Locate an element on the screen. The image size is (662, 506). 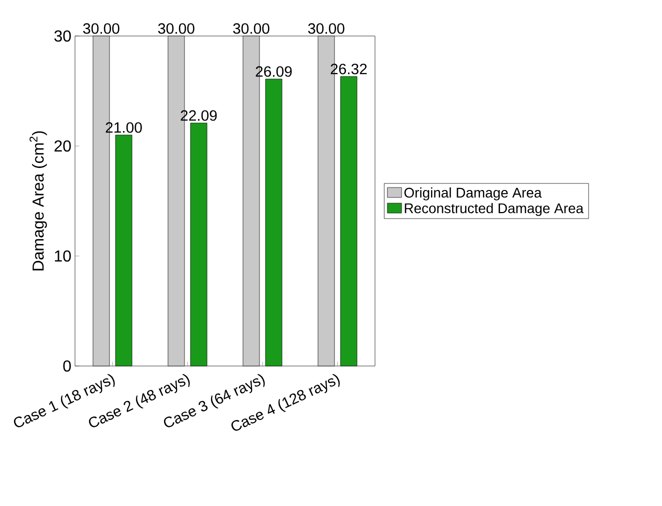
legend-label: Original Damage Area is located at coordinates (473, 193).